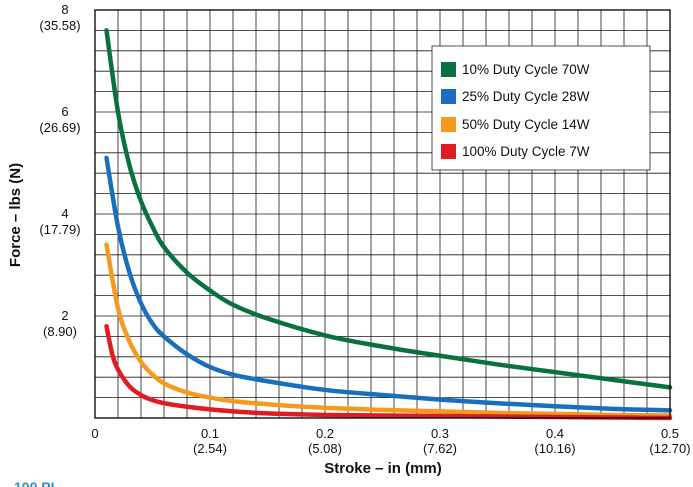 This screenshot has height=487, width=693. What do you see at coordinates (59, 229) in the screenshot?
I see `y-tick-sublabel: (17.79)` at bounding box center [59, 229].